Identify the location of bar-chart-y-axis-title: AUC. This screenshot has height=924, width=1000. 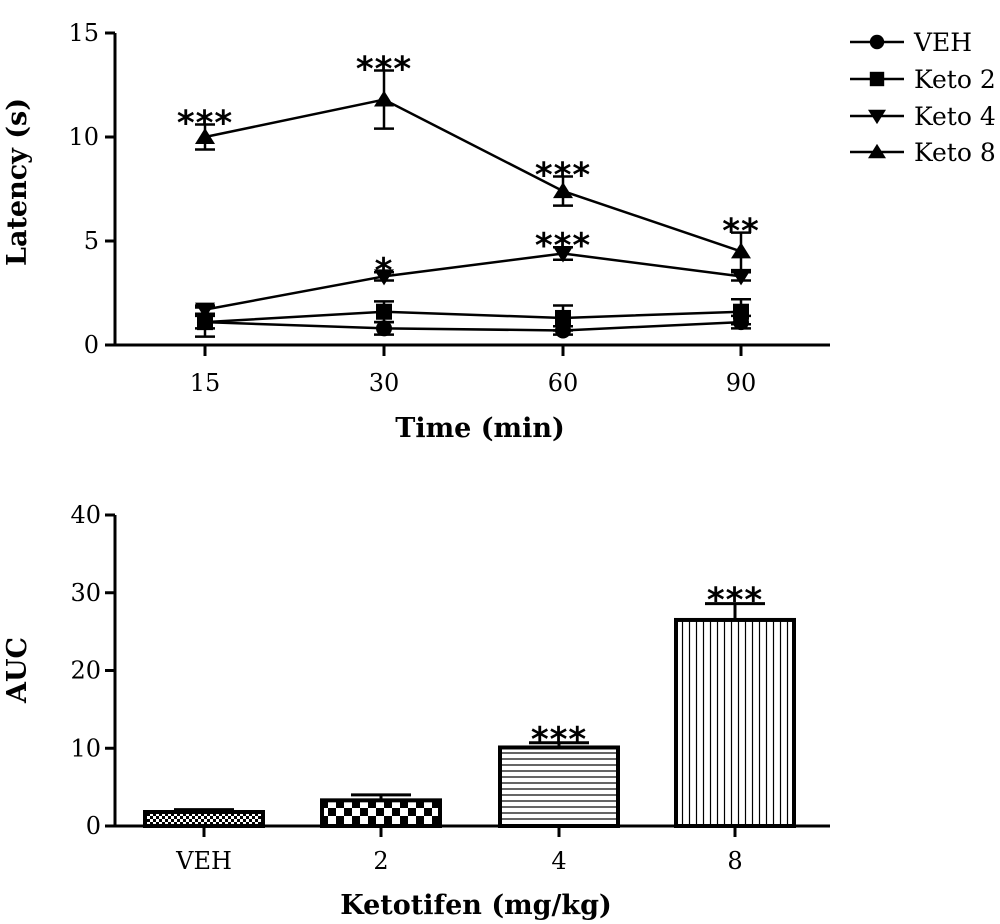
(17, 670).